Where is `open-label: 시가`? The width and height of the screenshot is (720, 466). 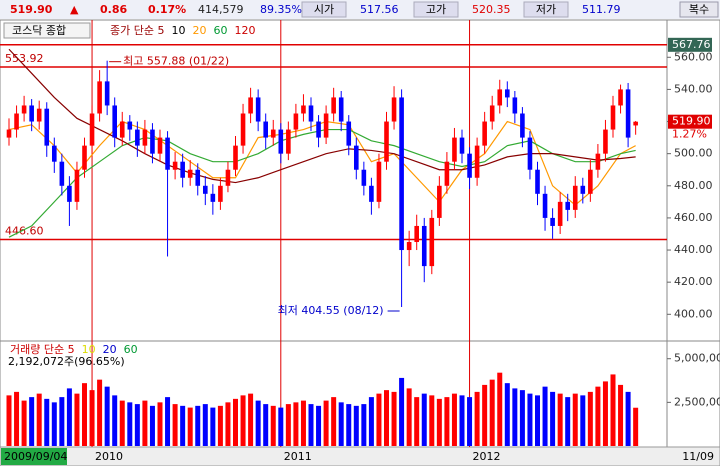 open-label: 시가 is located at coordinates (324, 9).